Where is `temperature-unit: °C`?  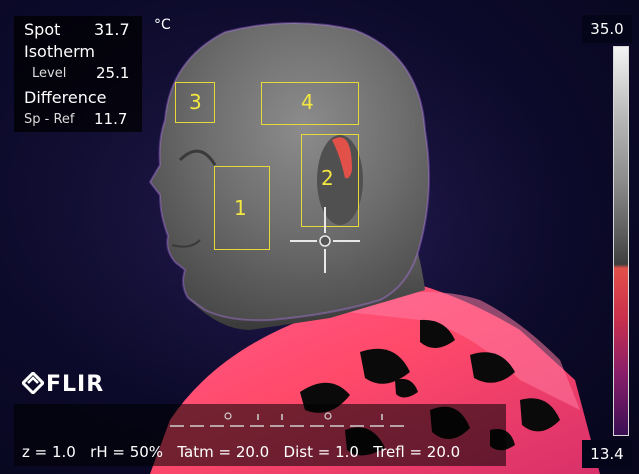 temperature-unit: °C is located at coordinates (162, 25).